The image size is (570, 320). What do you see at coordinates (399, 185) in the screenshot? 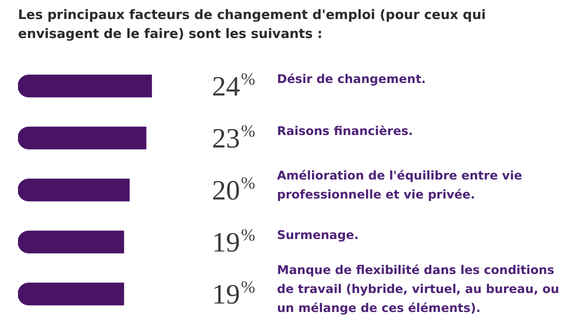
I see `y-tick-label: Amélioration de l'équilibre entre vie professionnelle et vie privée.` at bounding box center [399, 185].